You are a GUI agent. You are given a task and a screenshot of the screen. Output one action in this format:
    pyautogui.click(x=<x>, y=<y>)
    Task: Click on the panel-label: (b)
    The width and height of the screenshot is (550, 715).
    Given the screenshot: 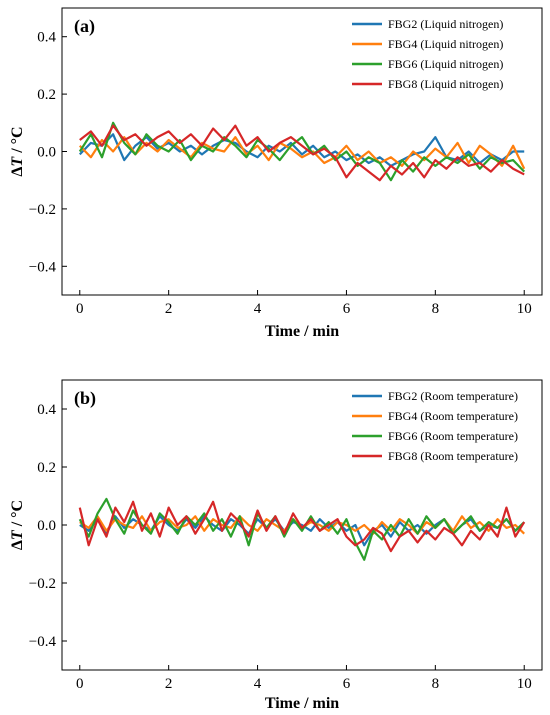 What is the action you would take?
    pyautogui.click(x=85, y=398)
    